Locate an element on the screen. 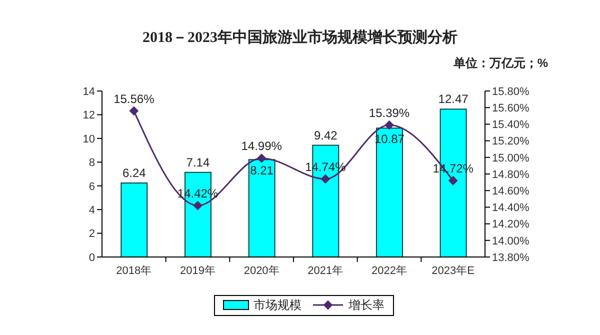 The width and height of the screenshot is (600, 335). y-tick-label: 6 is located at coordinates (91, 186).